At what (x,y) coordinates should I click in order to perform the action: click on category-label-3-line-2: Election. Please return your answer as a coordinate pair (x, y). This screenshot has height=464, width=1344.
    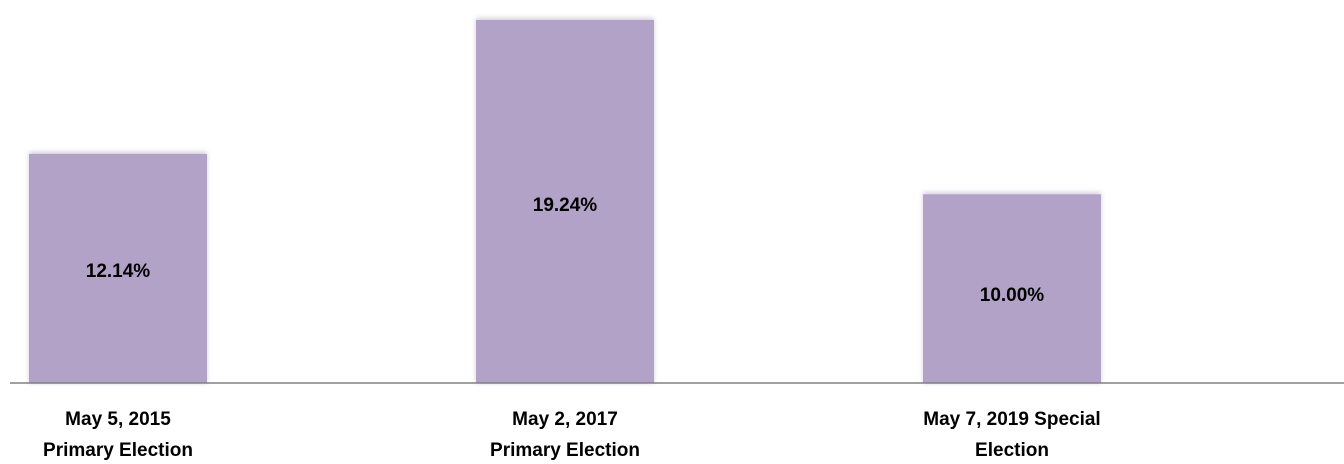
    Looking at the image, I should click on (1012, 450).